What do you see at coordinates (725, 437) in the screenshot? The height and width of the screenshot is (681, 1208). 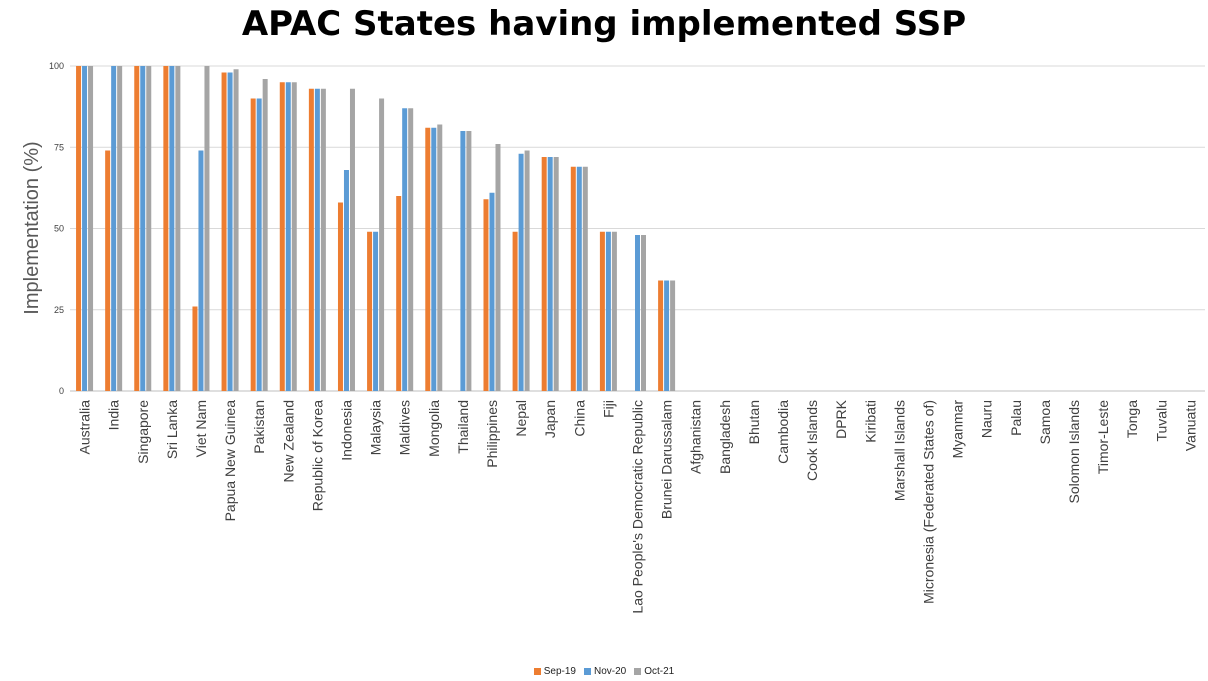 I see `x-tick-label: Bangladesh` at bounding box center [725, 437].